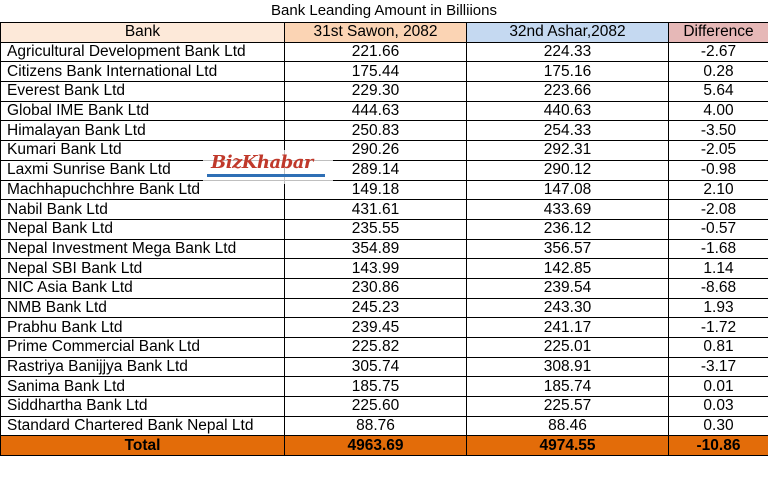  What do you see at coordinates (718, 111) in the screenshot?
I see `difference-cell: 4.00` at bounding box center [718, 111].